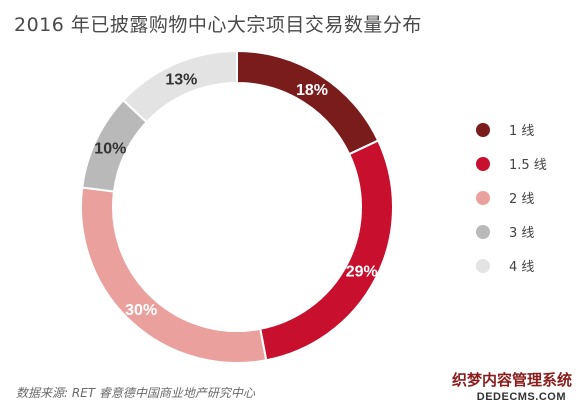 The width and height of the screenshot is (580, 413). Describe the element at coordinates (141, 310) in the screenshot. I see `slice-label-3: 30%` at that location.